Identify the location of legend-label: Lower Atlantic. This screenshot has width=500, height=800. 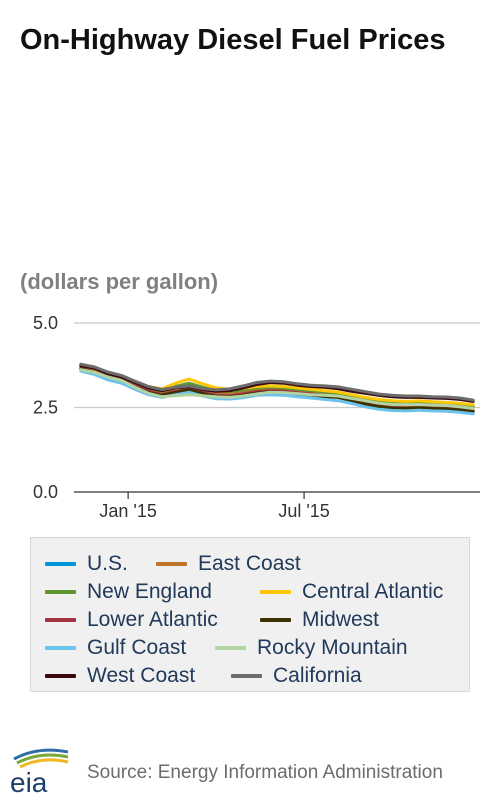
(152, 619).